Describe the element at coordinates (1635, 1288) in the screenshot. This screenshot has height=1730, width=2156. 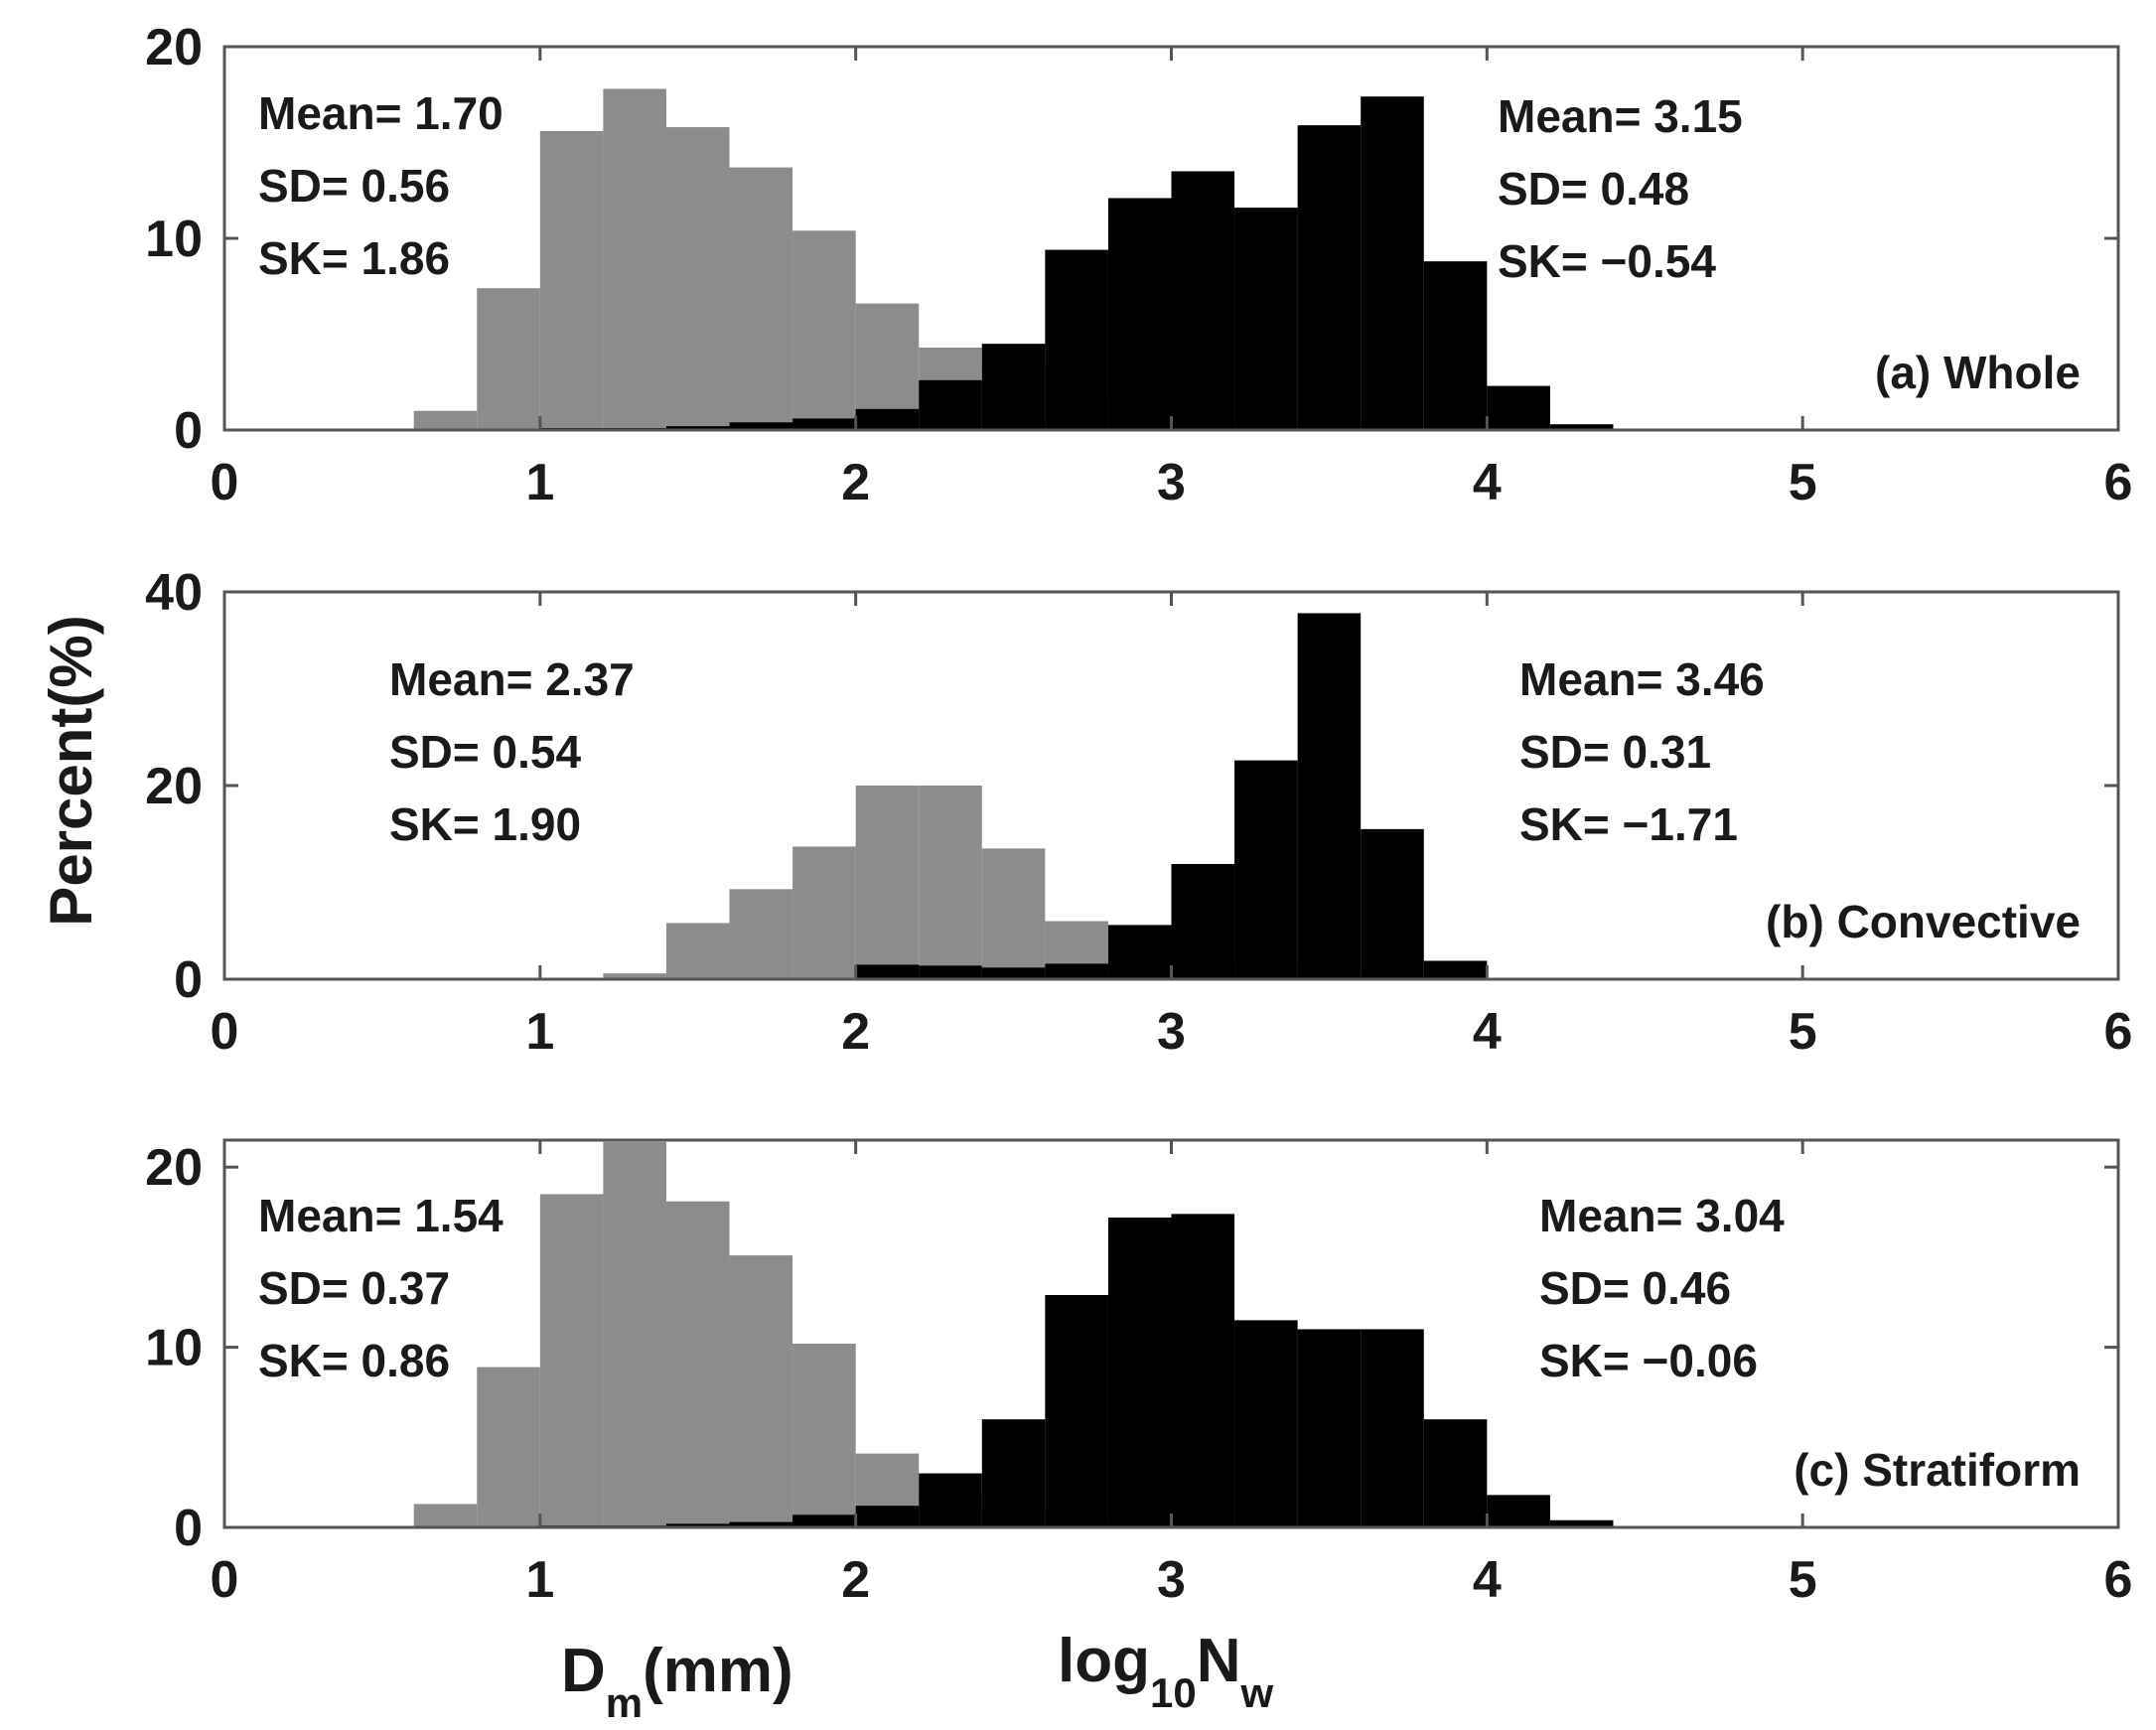
I see `nw-sd-label: SD= 0.46` at that location.